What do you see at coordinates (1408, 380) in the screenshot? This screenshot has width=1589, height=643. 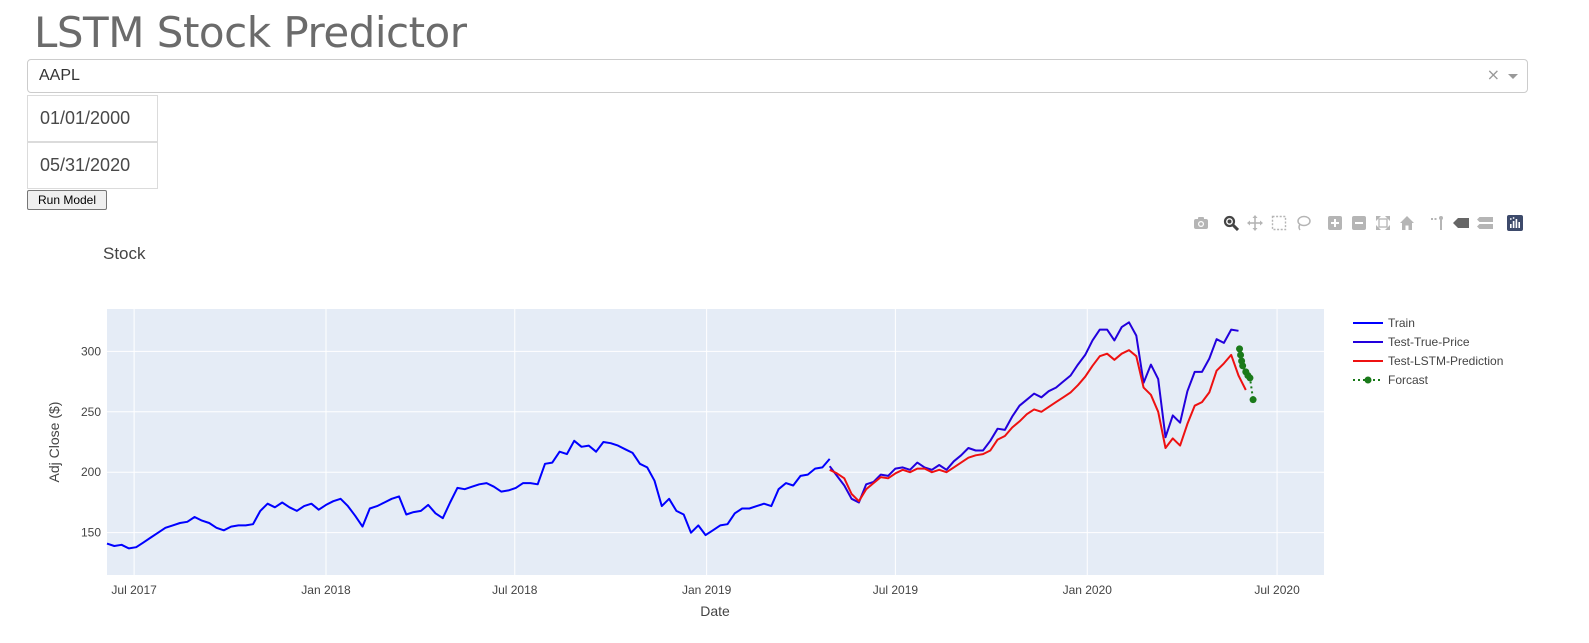 I see `legend-label: Forcast` at bounding box center [1408, 380].